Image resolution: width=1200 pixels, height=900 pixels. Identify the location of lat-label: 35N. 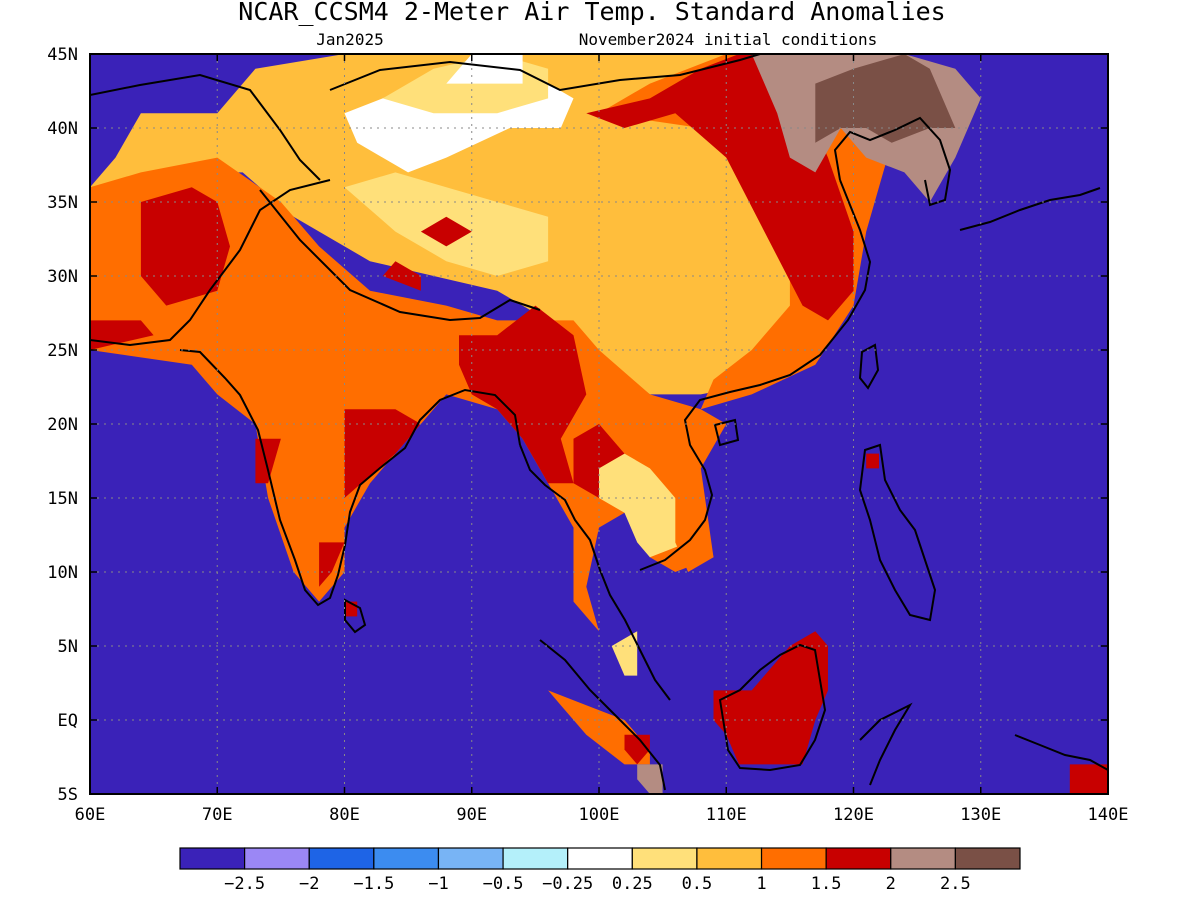
(62, 203).